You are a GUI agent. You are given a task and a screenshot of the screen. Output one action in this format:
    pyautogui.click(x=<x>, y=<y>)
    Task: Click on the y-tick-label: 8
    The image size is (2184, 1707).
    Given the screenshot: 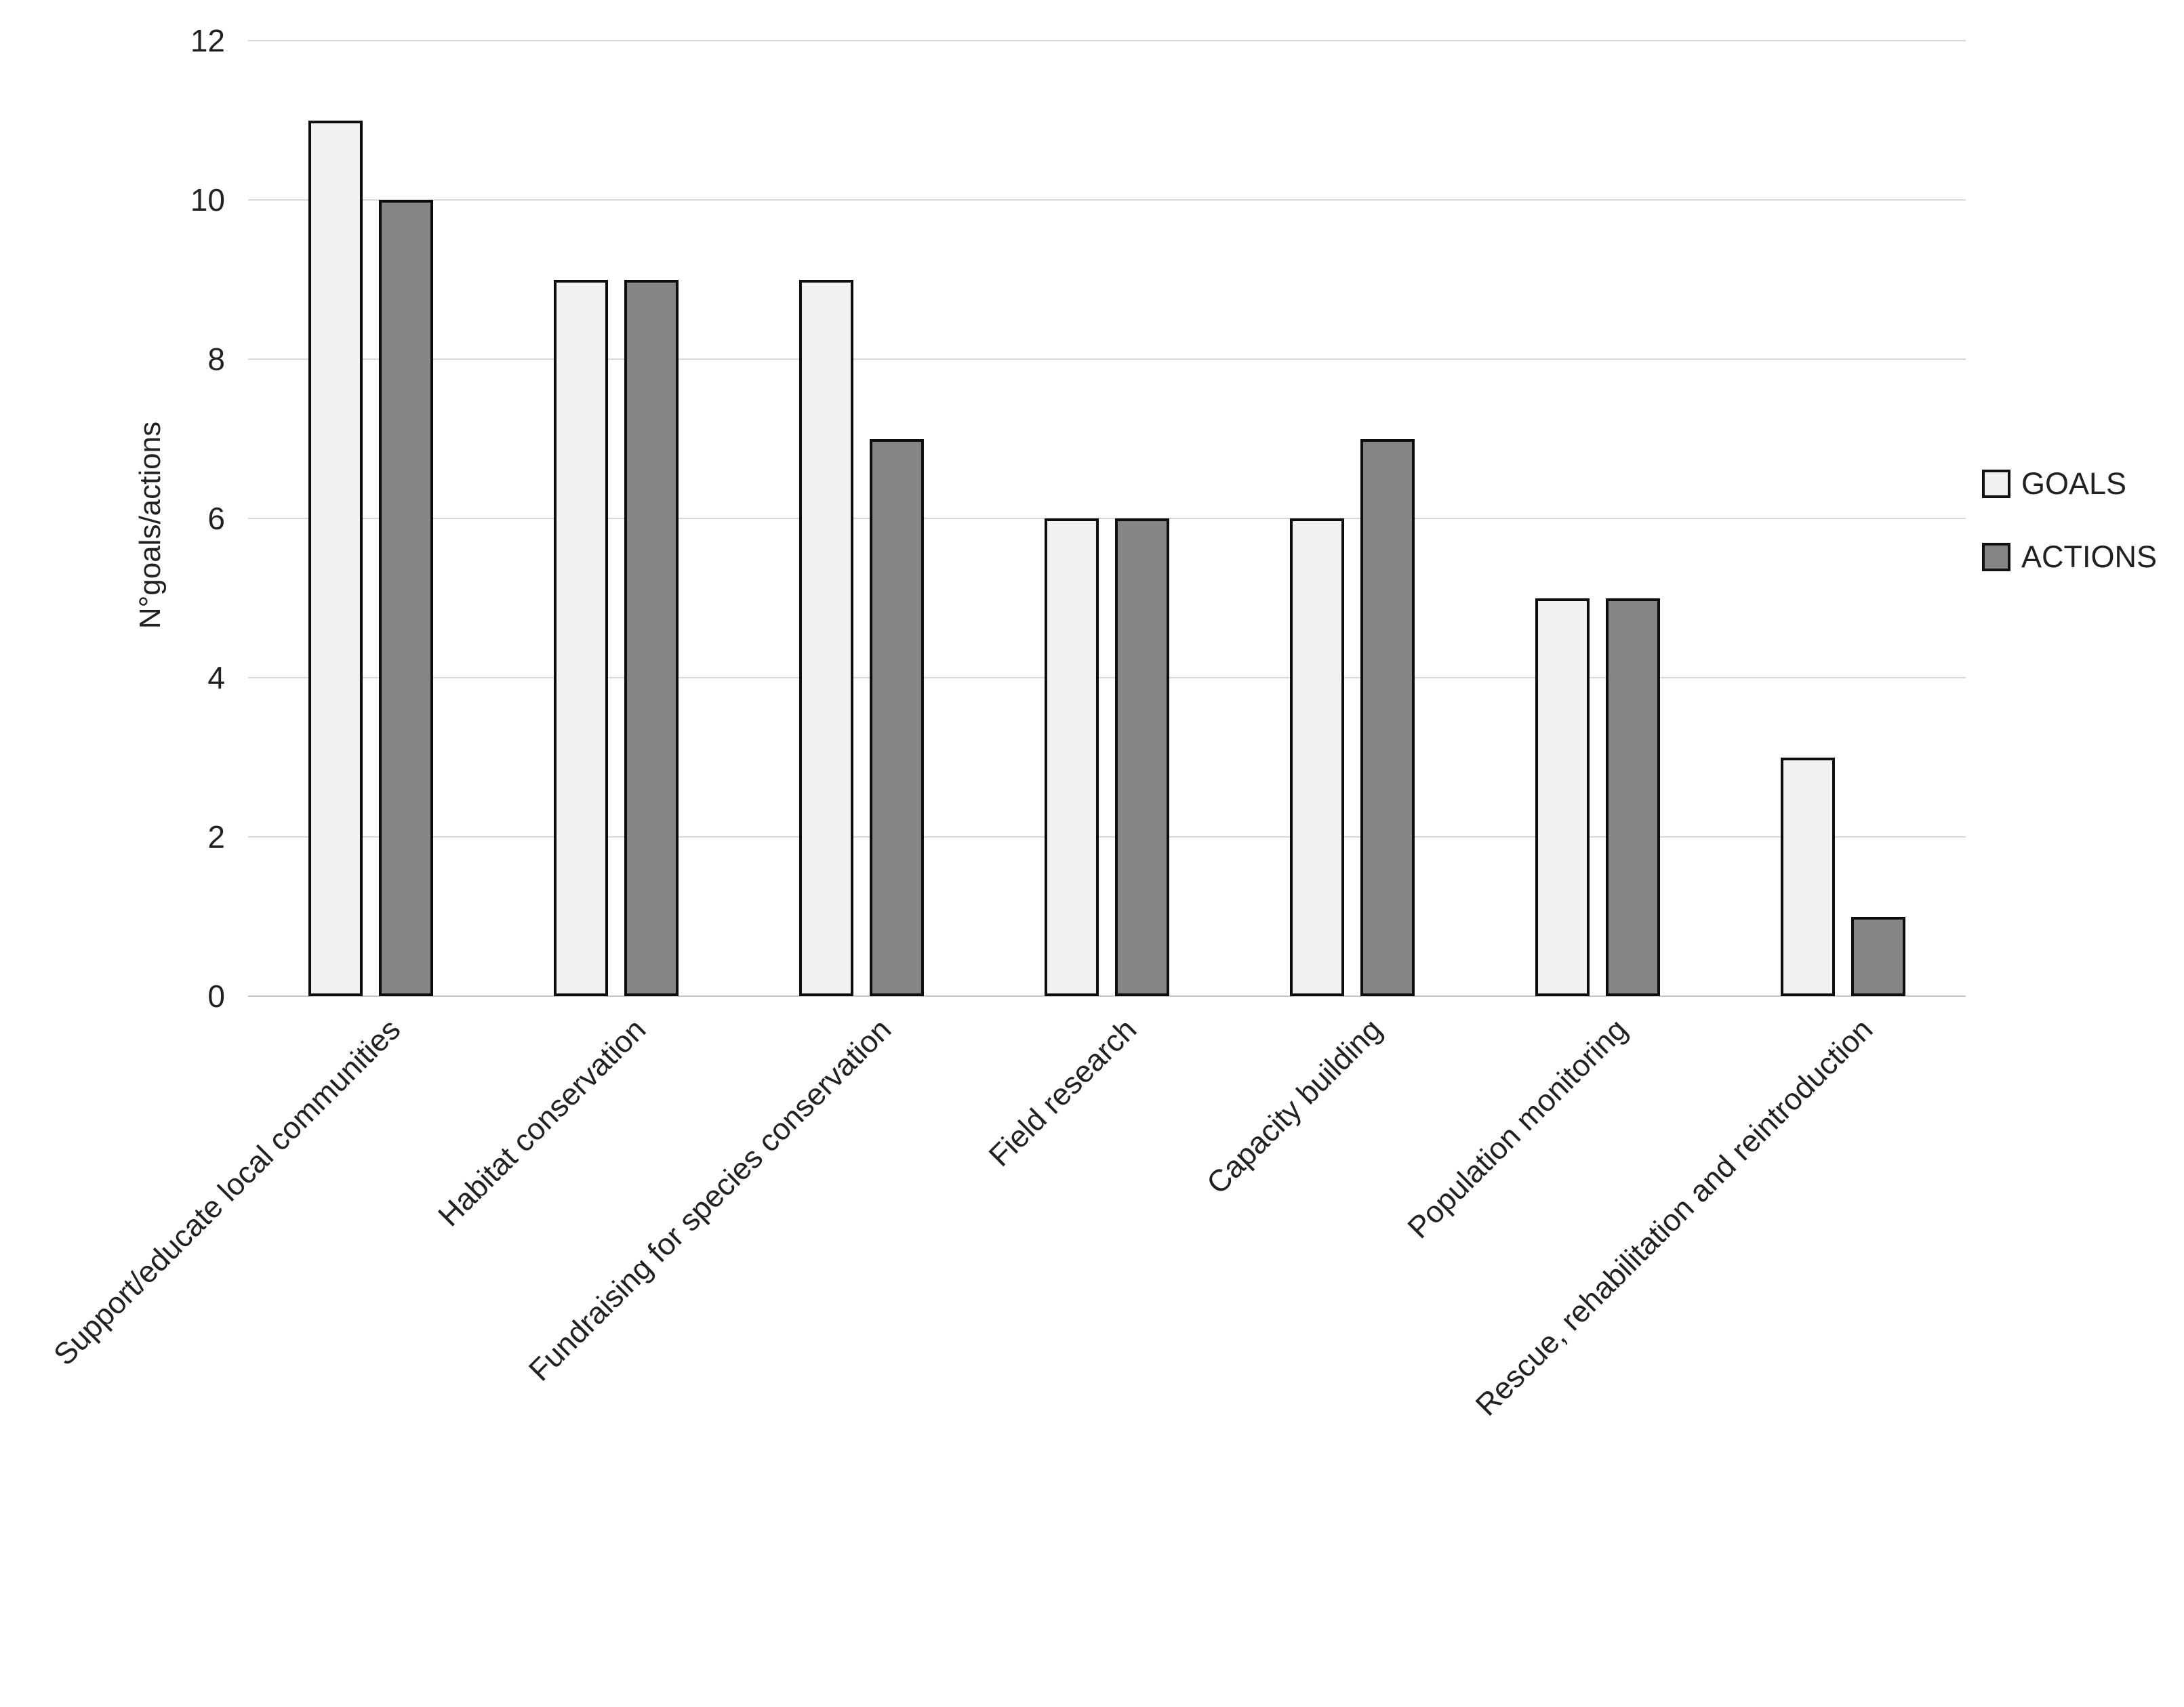 What is the action you would take?
    pyautogui.click(x=216, y=359)
    